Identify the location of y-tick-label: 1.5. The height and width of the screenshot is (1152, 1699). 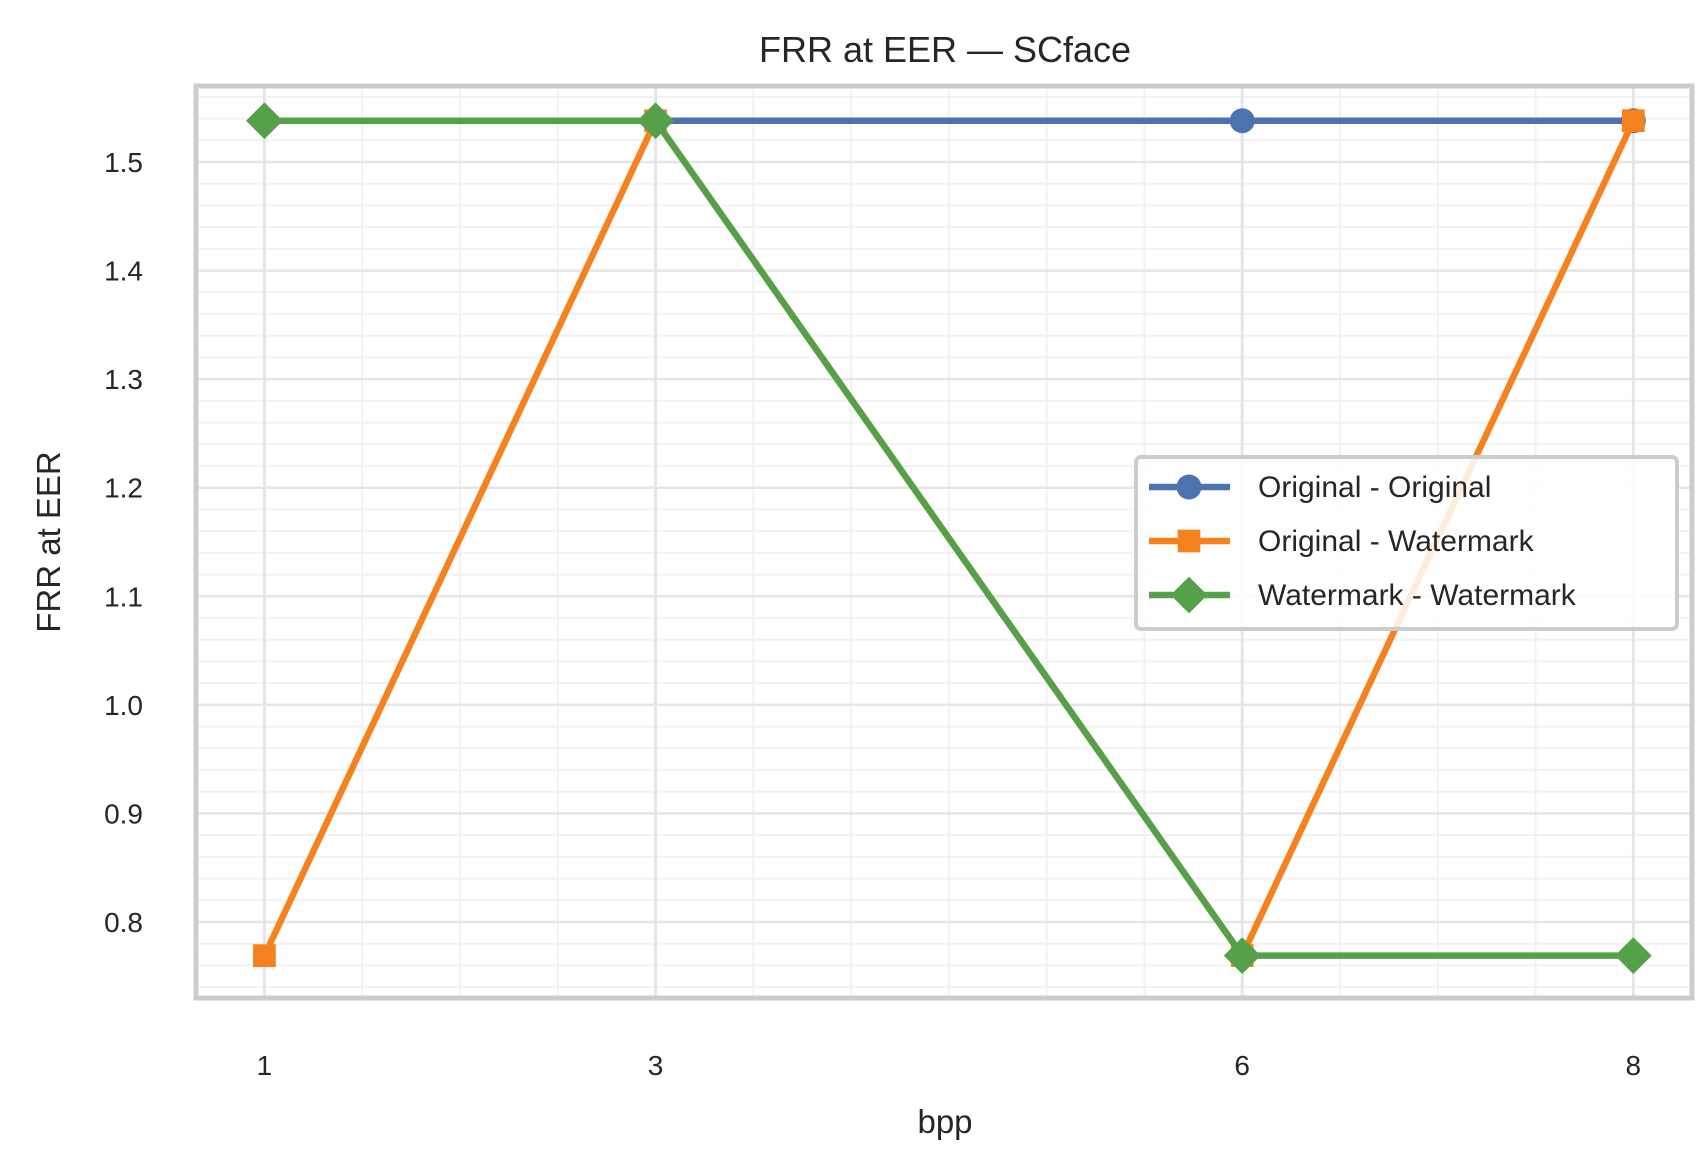
(123, 162).